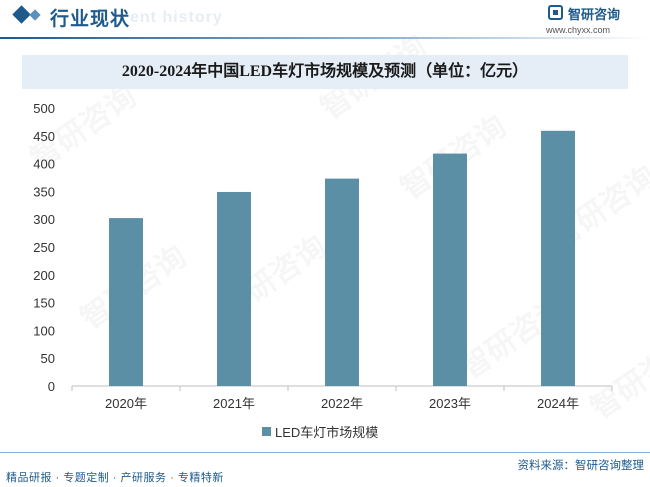  I want to click on legend-label: LED车灯市场规模, so click(326, 432).